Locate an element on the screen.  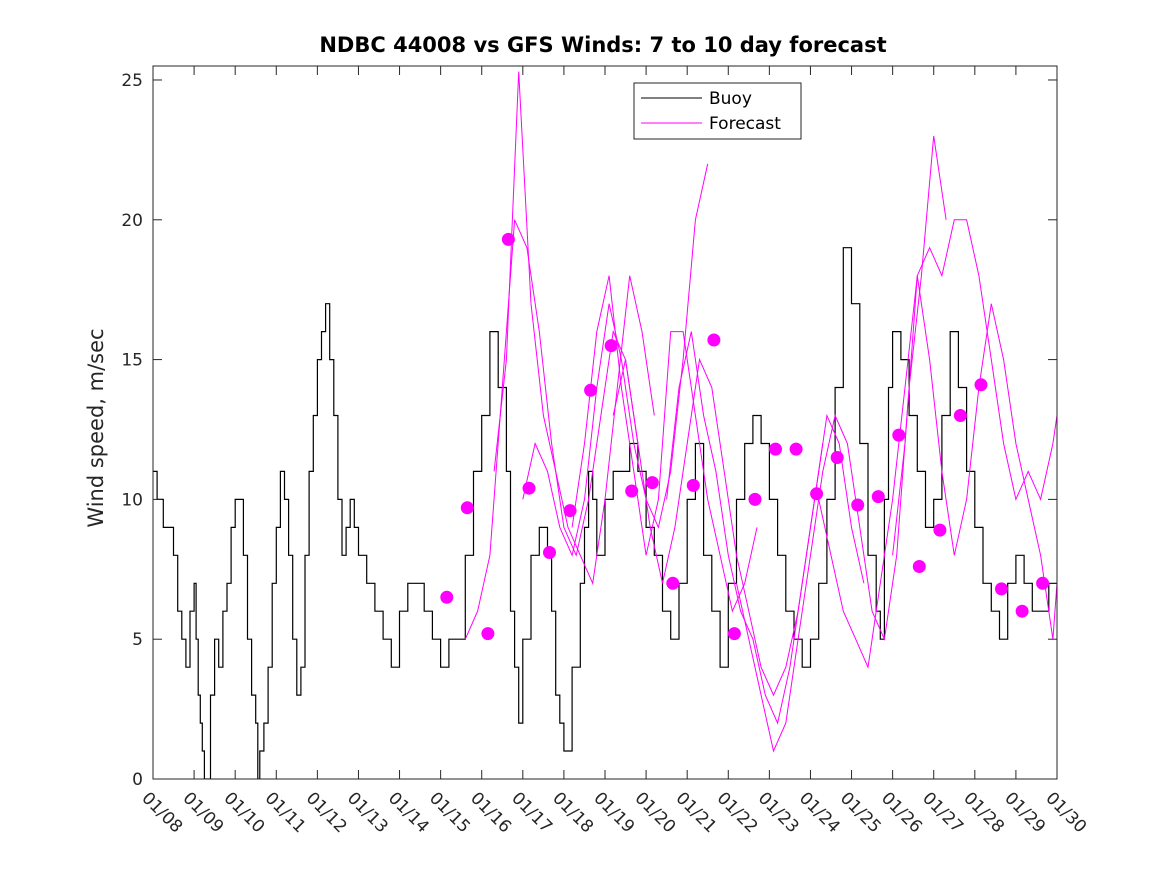
y-tick-label: 20 is located at coordinates (132, 221).